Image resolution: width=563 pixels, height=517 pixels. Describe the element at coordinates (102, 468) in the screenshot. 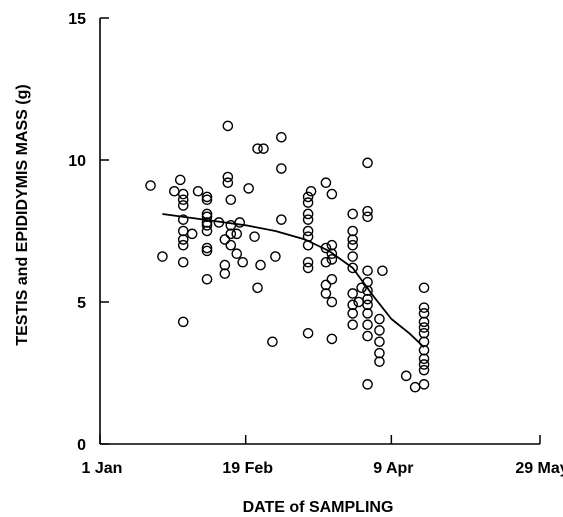

I see `x-tick-label: 1 Jan` at that location.